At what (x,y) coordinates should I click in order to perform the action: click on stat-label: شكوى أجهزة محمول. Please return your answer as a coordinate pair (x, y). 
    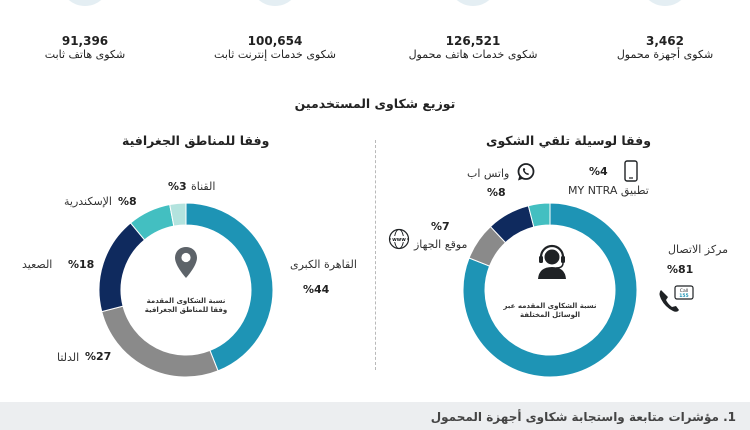
    Looking at the image, I should click on (665, 54).